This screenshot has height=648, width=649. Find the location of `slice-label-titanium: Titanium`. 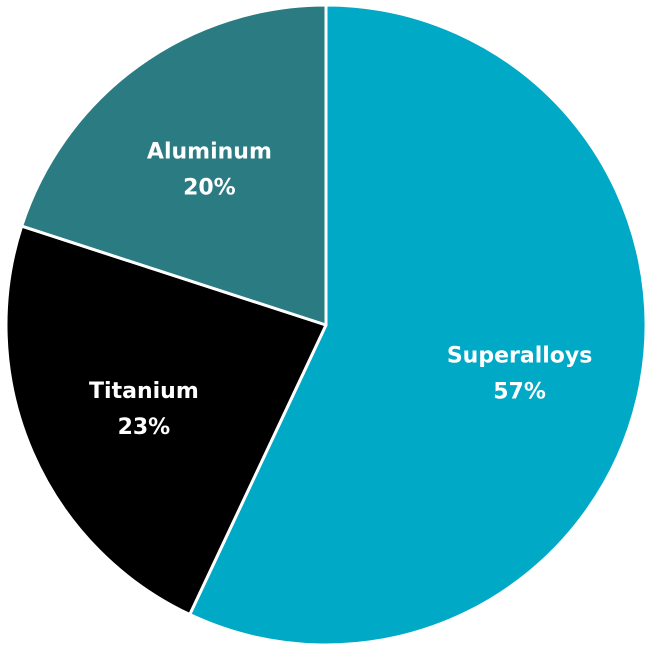

slice-label-titanium: Titanium is located at coordinates (144, 391).